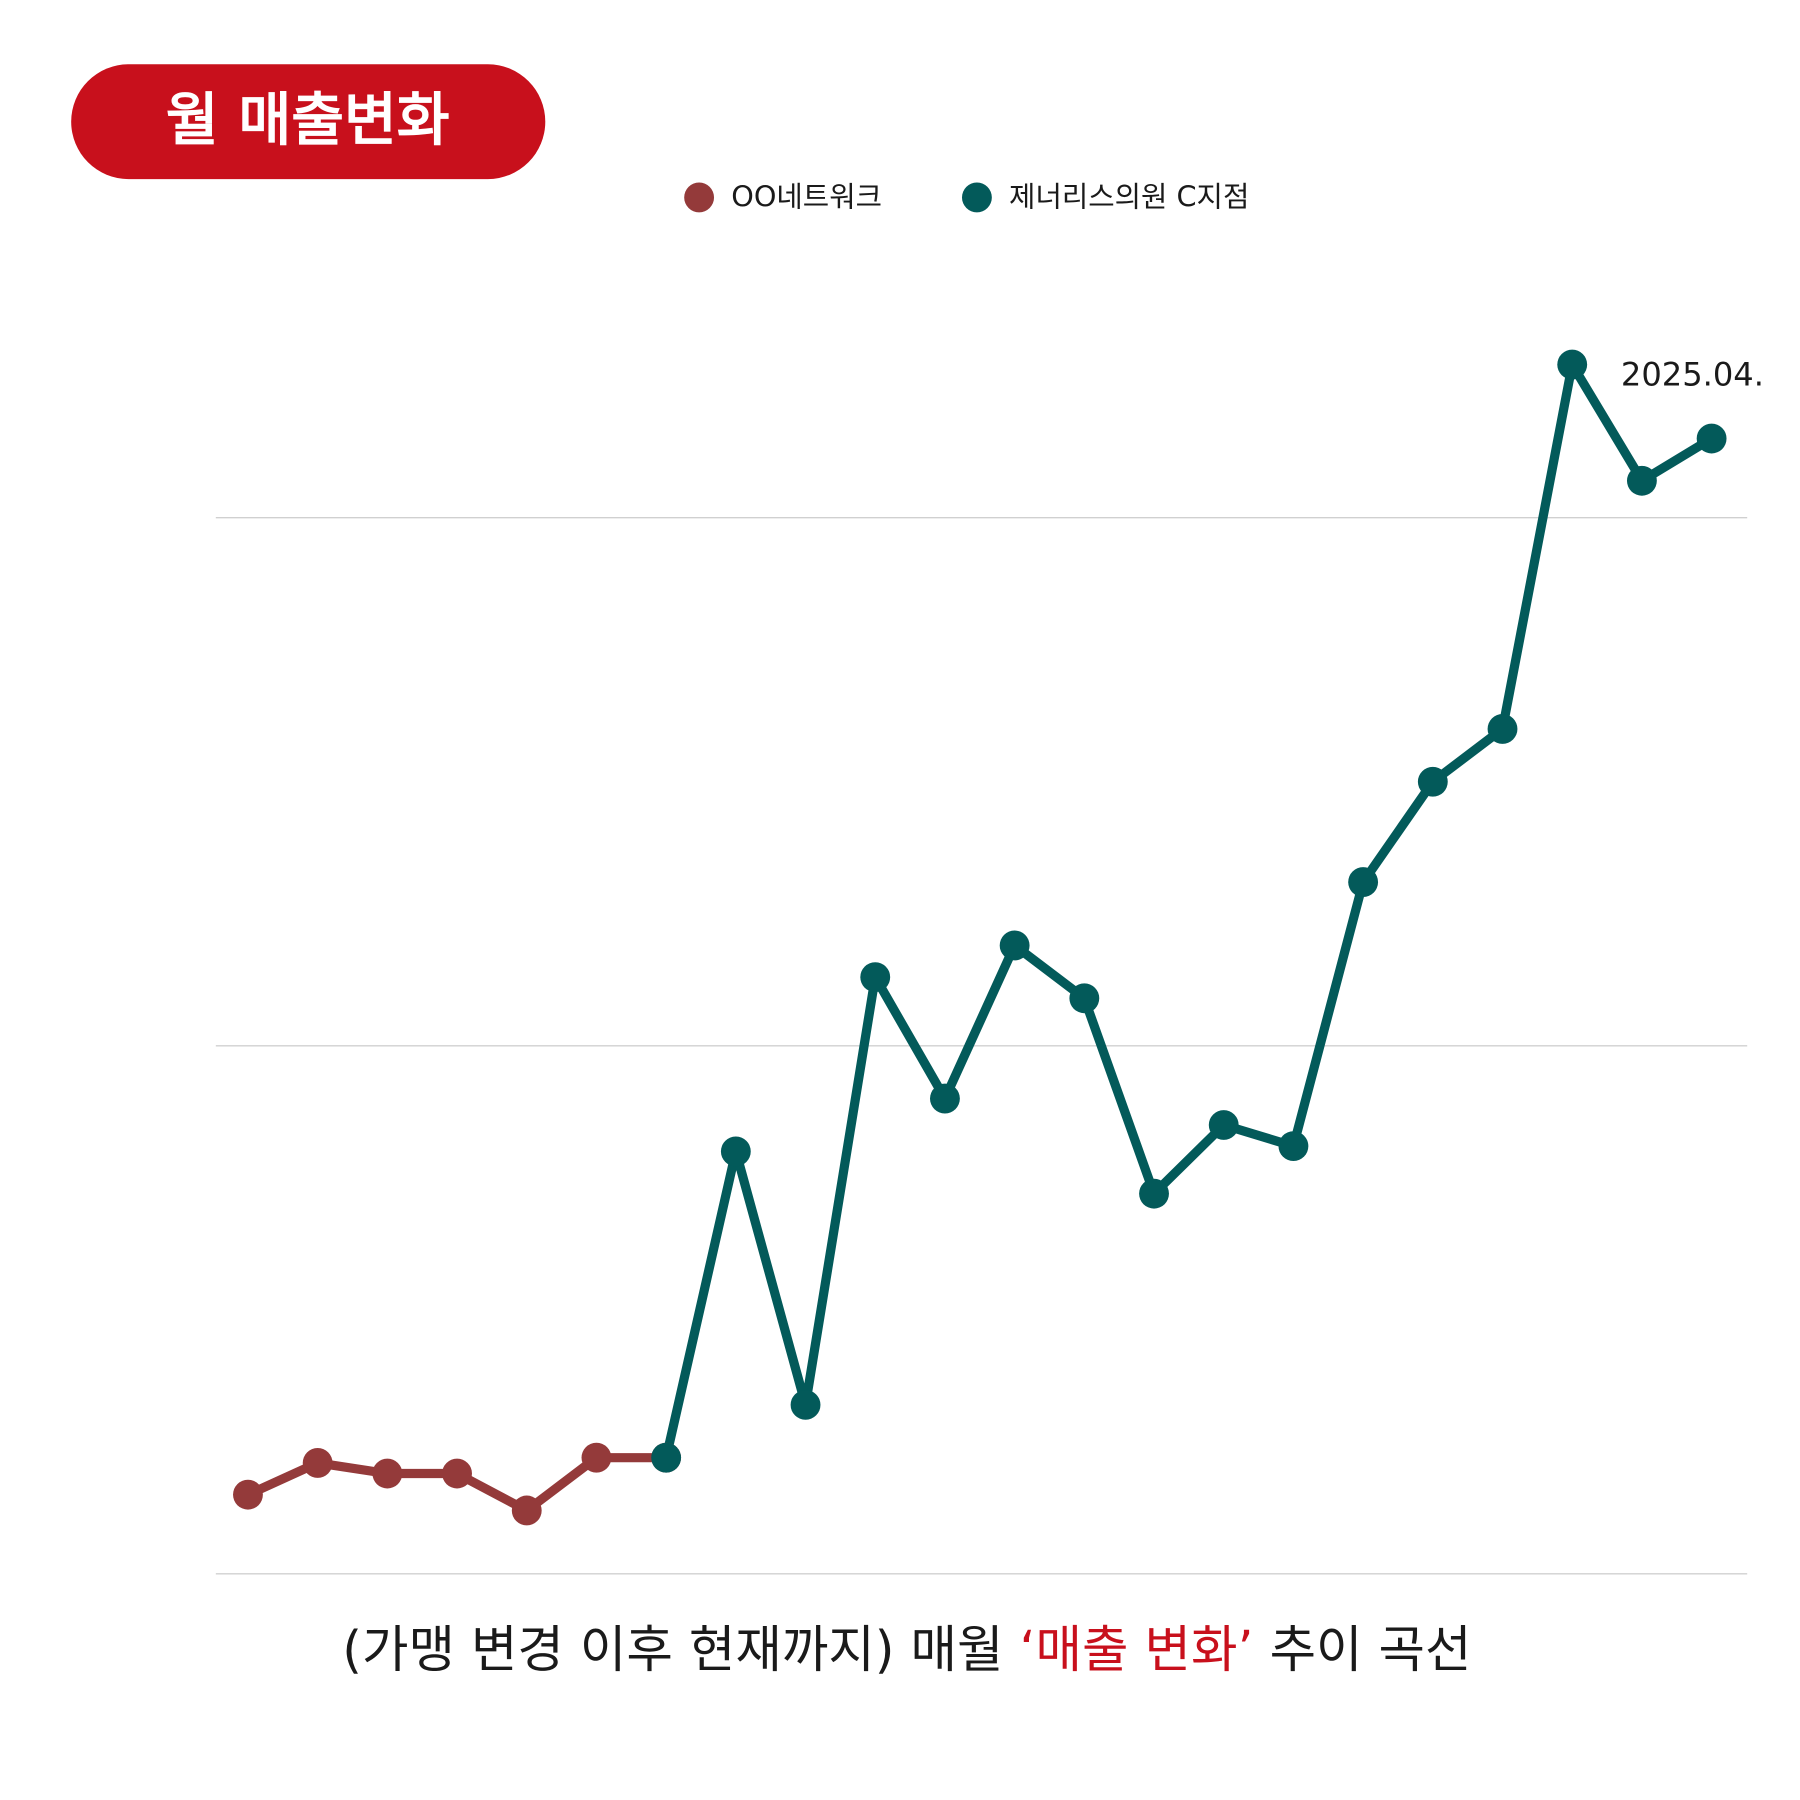  I want to click on chart-title: 월 매출변화, so click(308, 120).